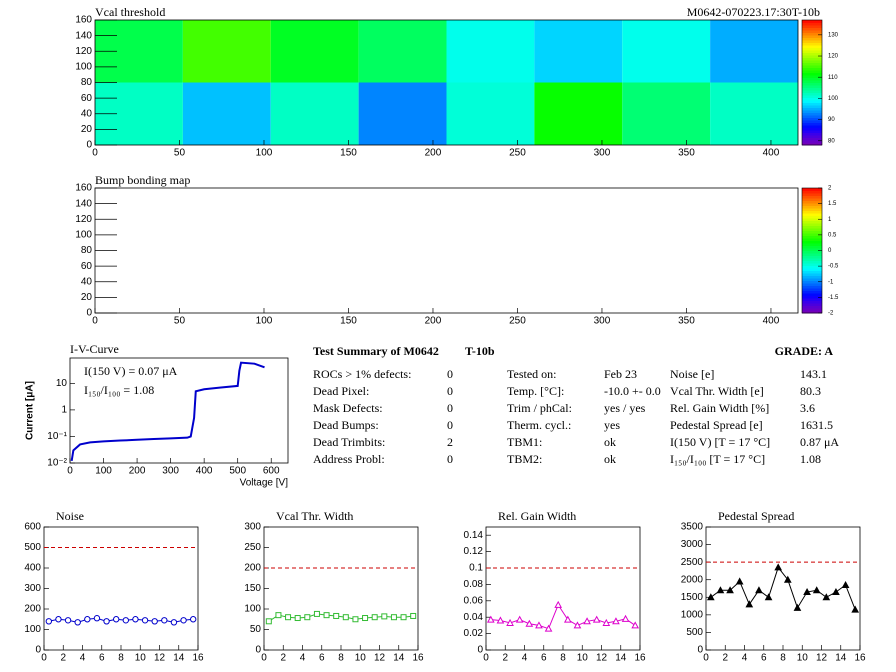  Describe the element at coordinates (94, 349) in the screenshot. I see `chart-title: I-V-Curve` at that location.